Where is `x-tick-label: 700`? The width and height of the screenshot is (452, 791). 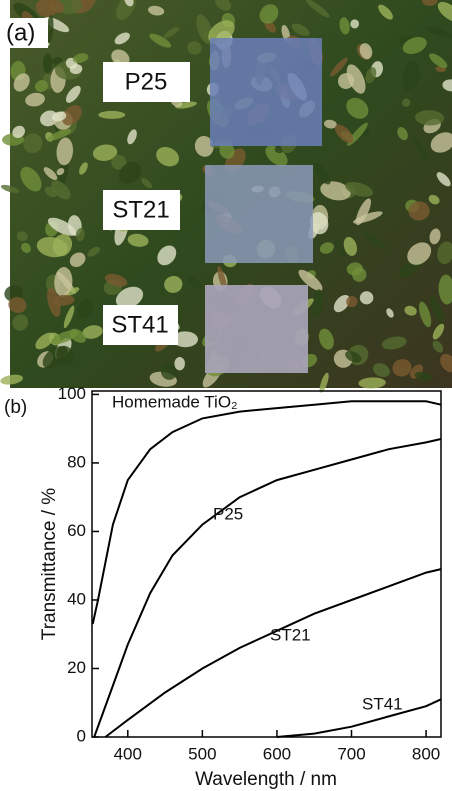
x-tick-label: 700 is located at coordinates (351, 753).